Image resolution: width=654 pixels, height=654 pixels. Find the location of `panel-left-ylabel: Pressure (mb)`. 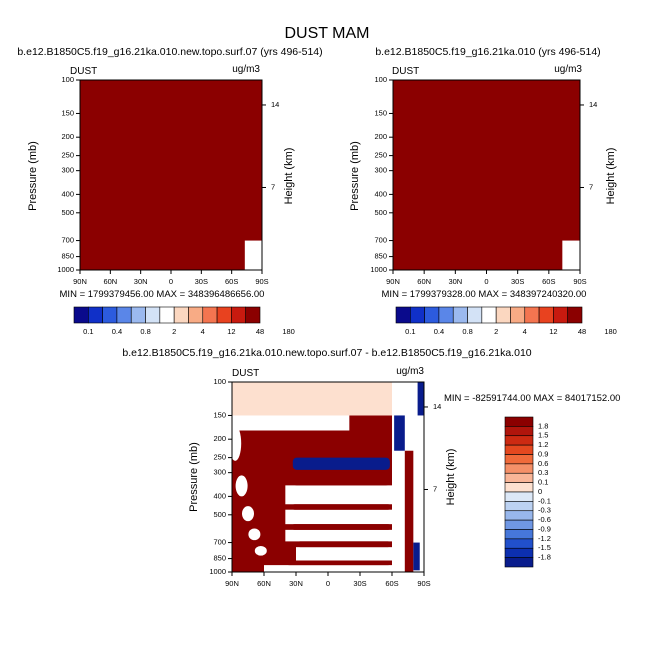

panel-left-ylabel: Pressure (mb) is located at coordinates (33, 176).